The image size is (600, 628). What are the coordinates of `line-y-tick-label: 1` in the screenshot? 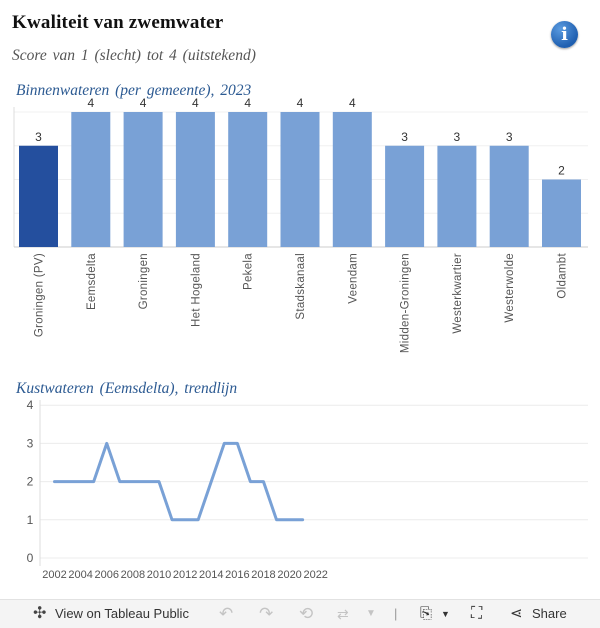 It's located at (30, 520).